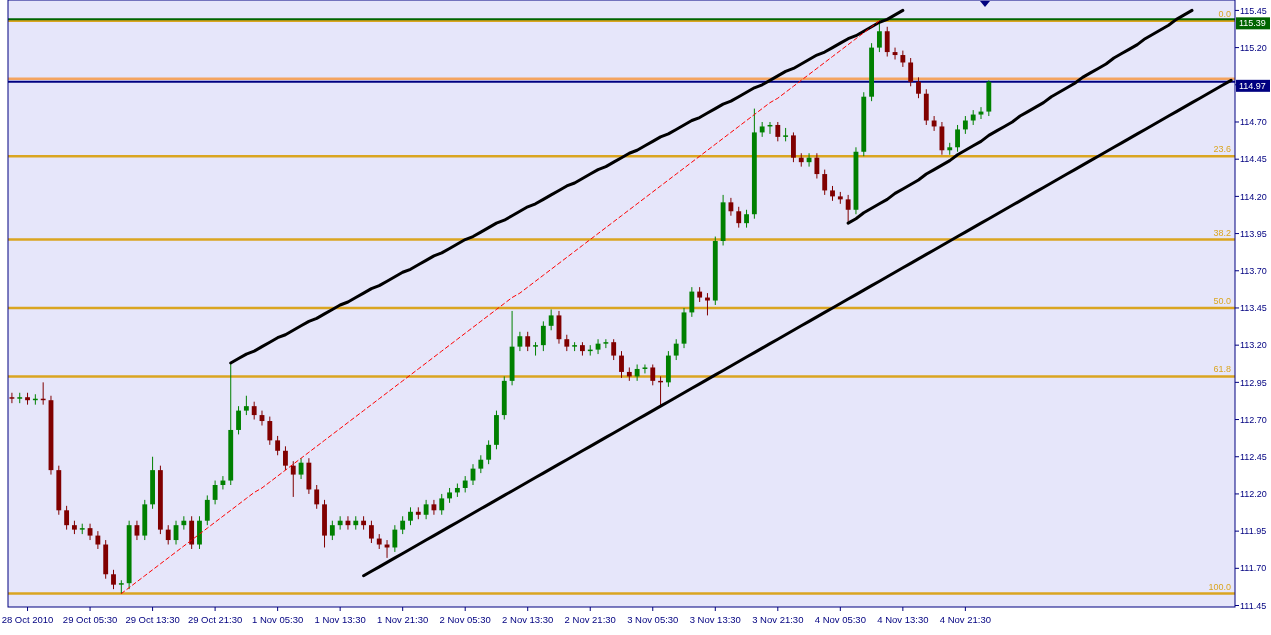 The image size is (1271, 635). I want to click on annotation: 61.8, so click(1222, 369).